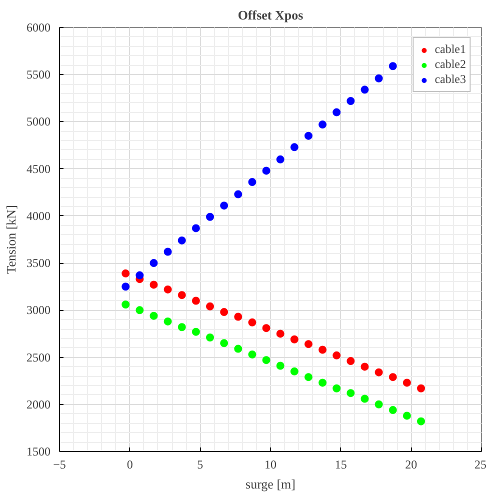  I want to click on x-tick-label: 5, so click(200, 465).